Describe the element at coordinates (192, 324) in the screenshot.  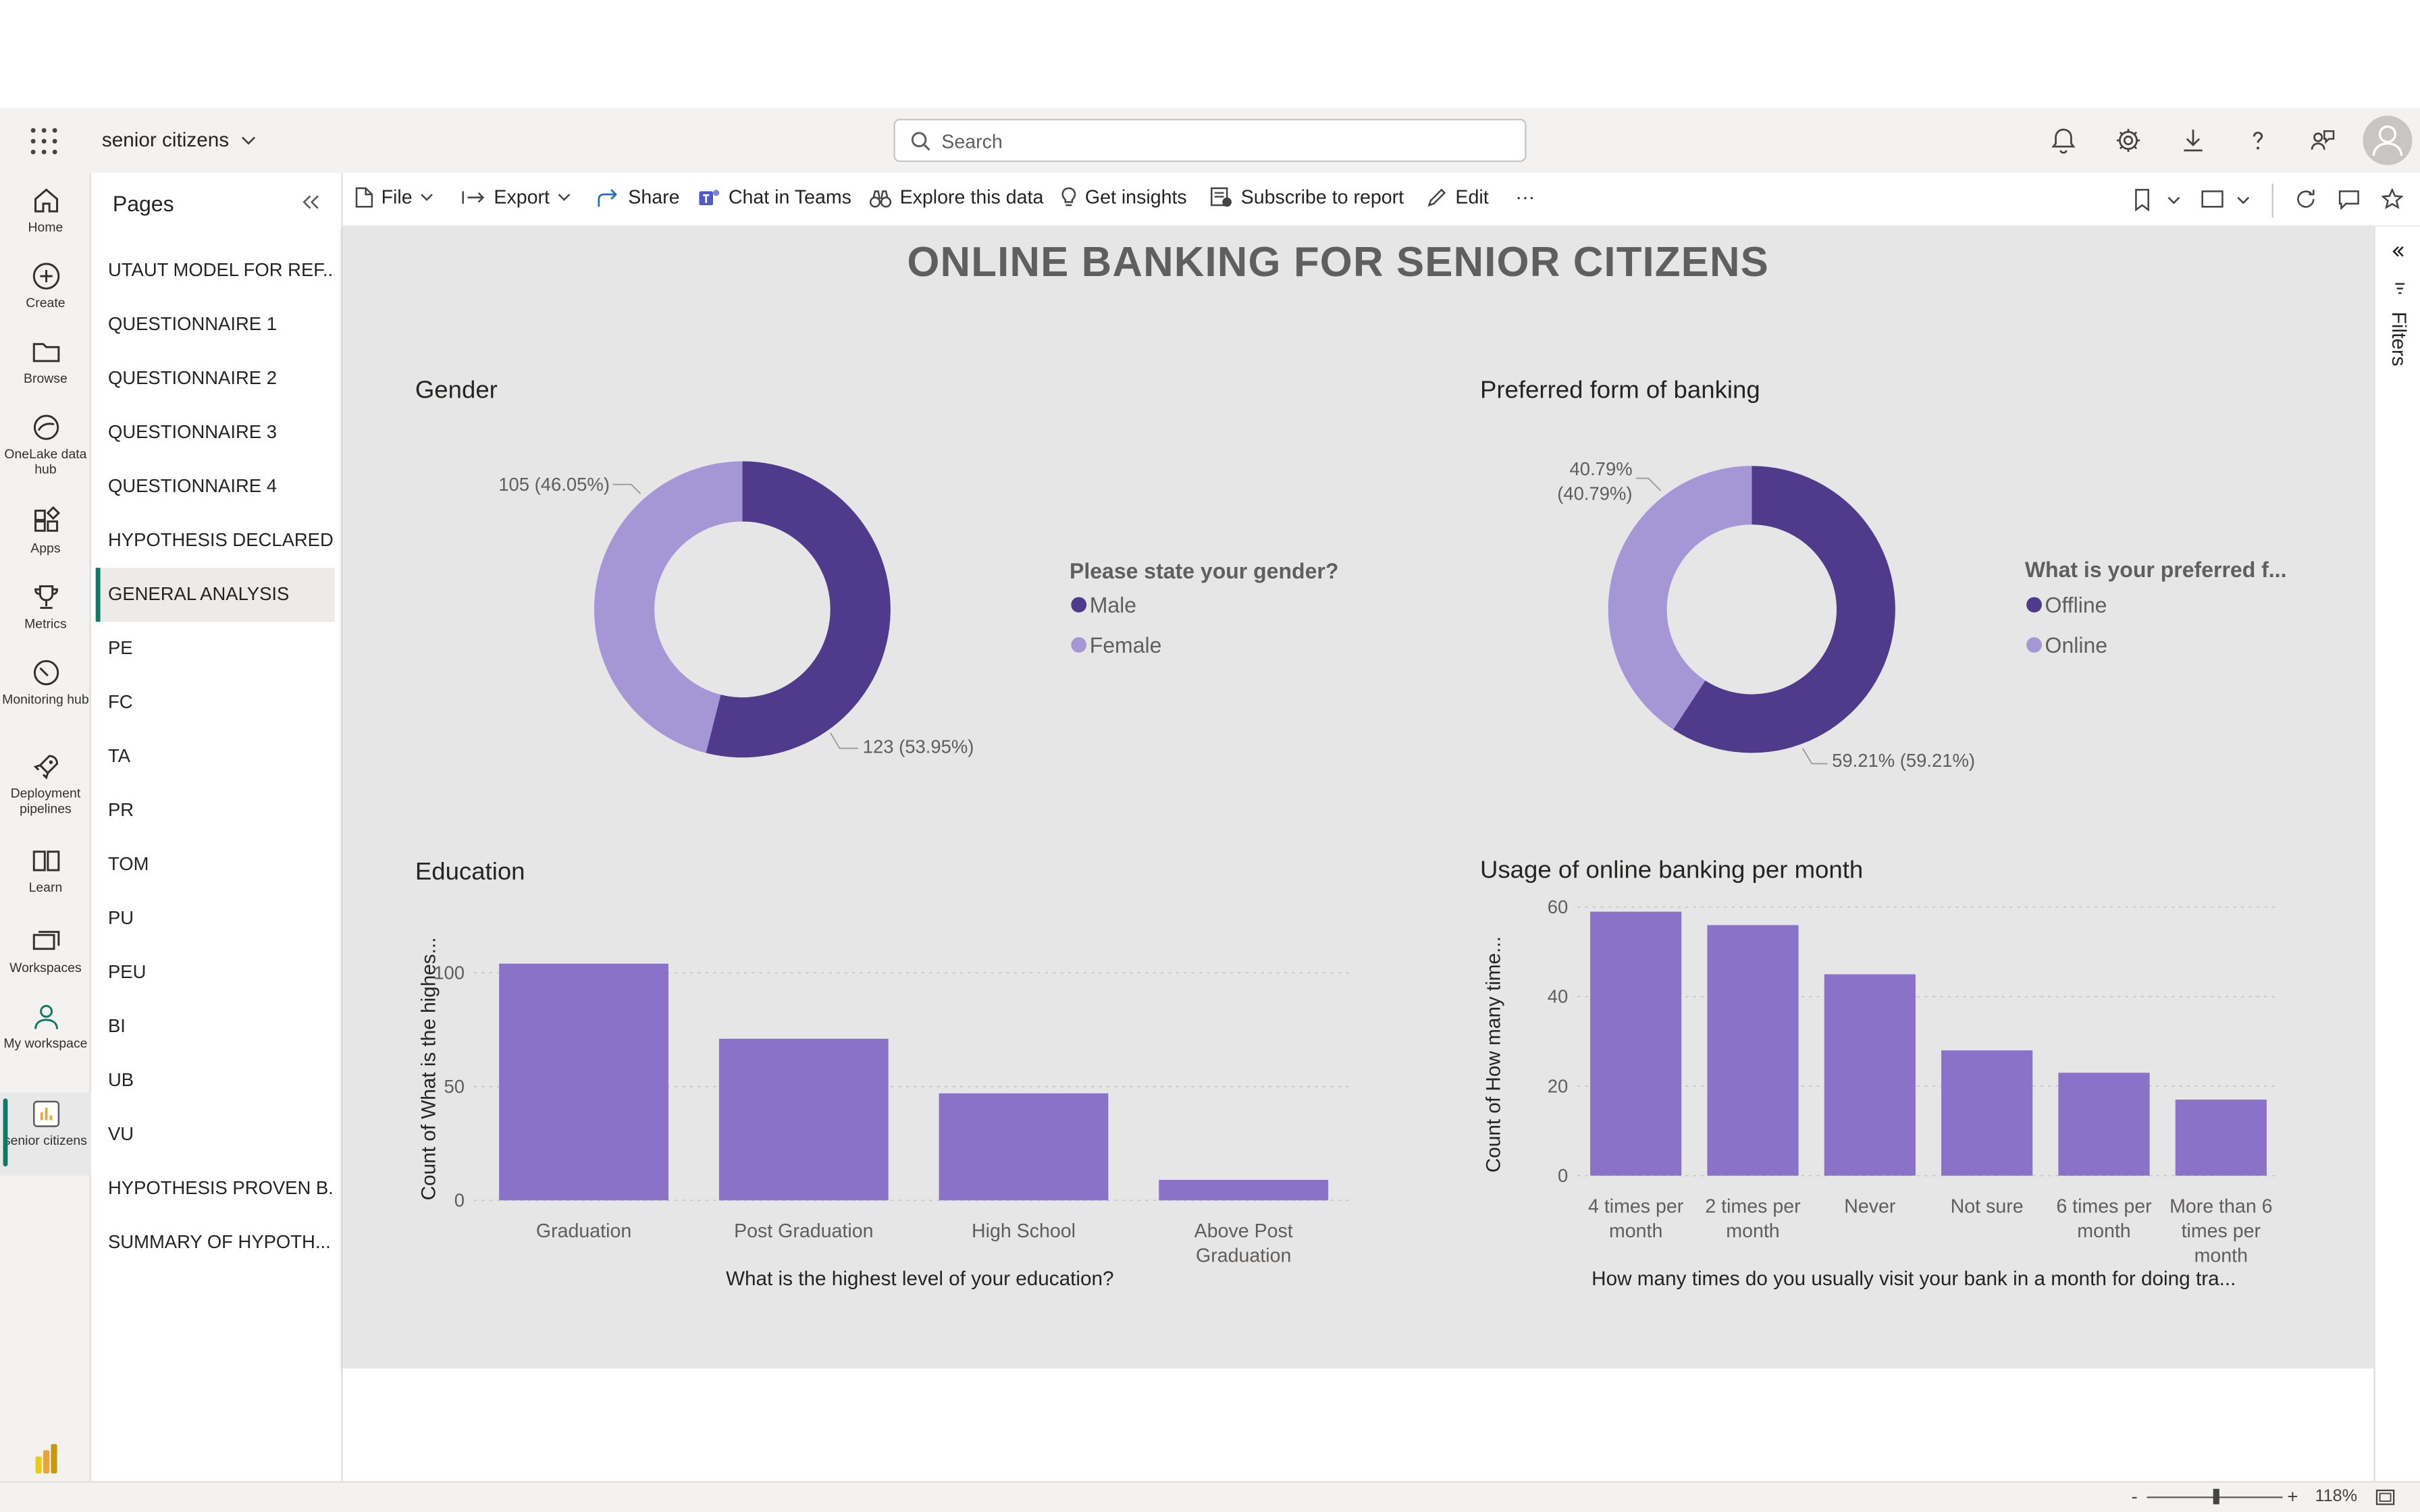
I see `page-item: QUESTIONNAIRE 1` at that location.